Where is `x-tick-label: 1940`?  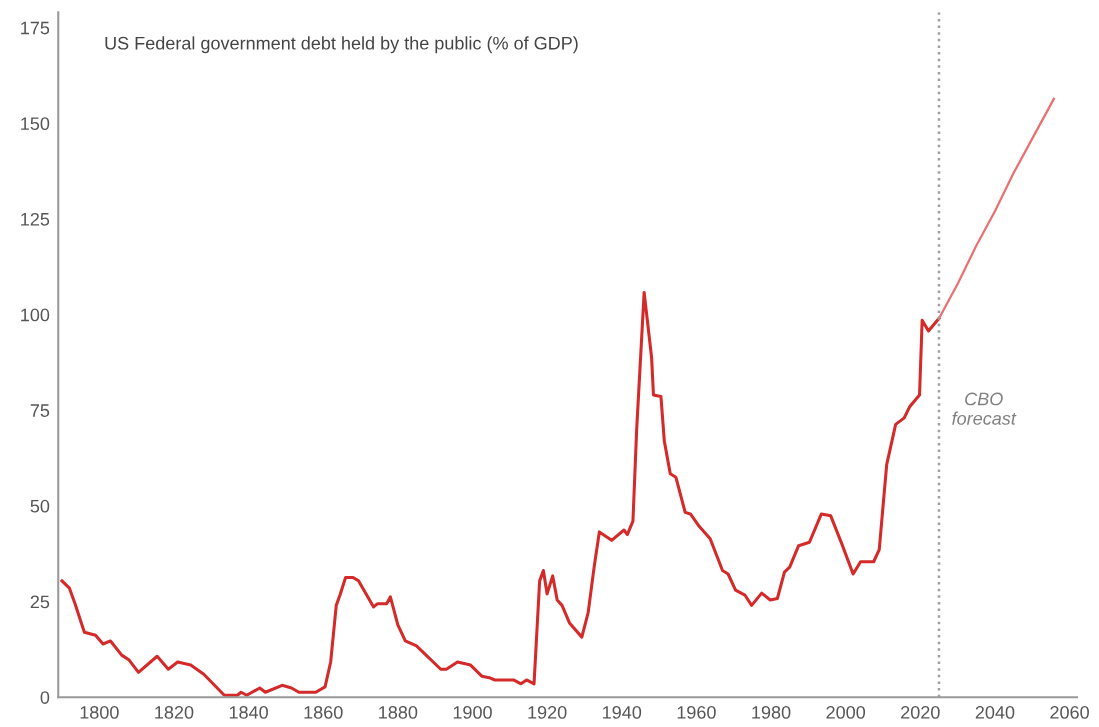
x-tick-label: 1940 is located at coordinates (622, 712).